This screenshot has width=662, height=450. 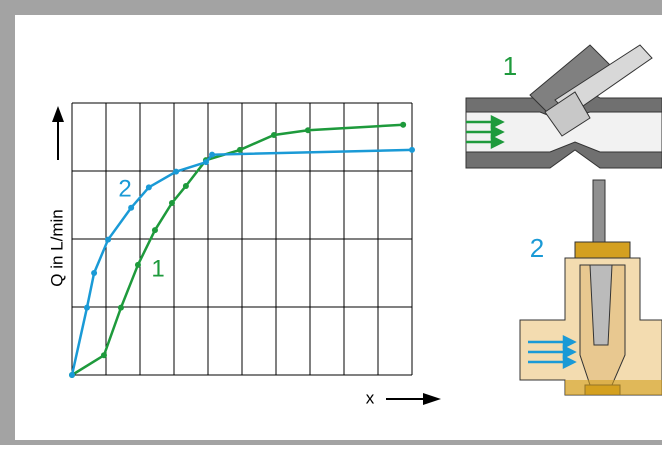 What do you see at coordinates (563, 106) in the screenshot?
I see `valve-1: 1` at bounding box center [563, 106].